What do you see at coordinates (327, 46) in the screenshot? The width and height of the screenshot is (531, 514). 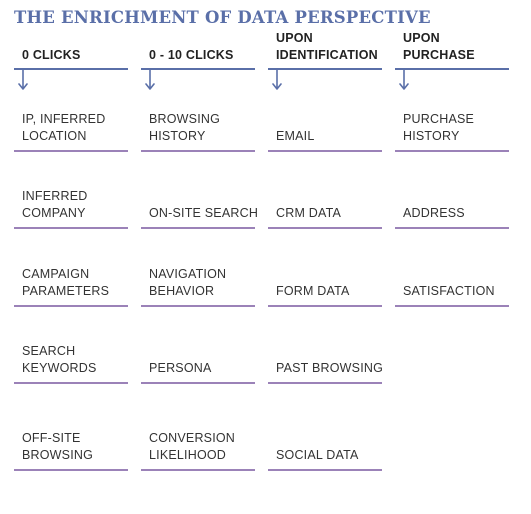 I see `column-header: UPON IDENTIFICATION` at bounding box center [327, 46].